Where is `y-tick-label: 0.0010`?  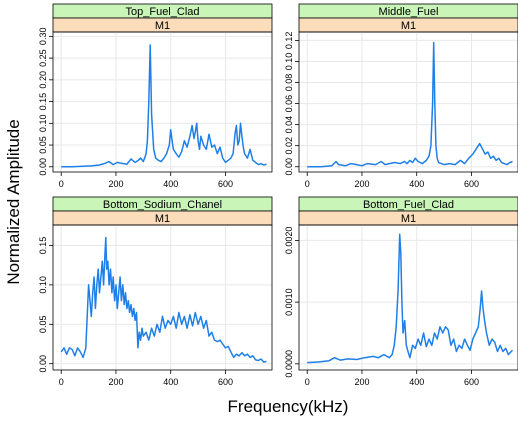 y-tick-label: 0.0010 is located at coordinates (289, 302).